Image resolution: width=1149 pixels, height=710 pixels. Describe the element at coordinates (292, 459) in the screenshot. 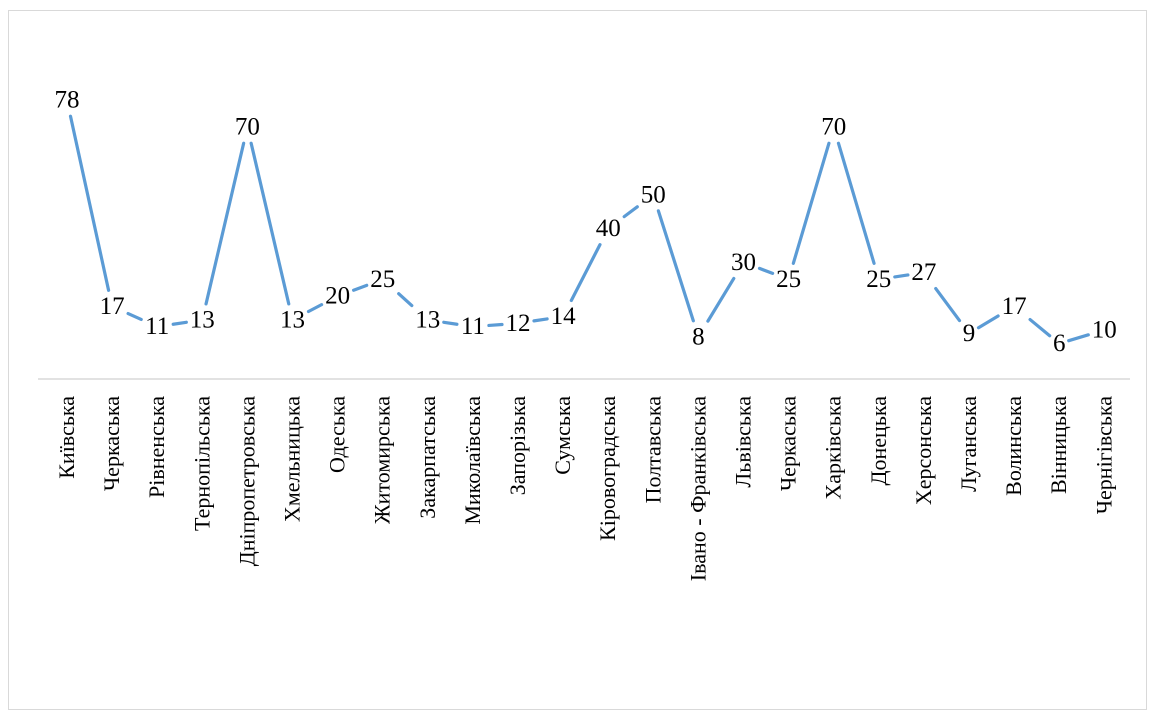

I see `x-tick-label: Хмельницька` at that location.